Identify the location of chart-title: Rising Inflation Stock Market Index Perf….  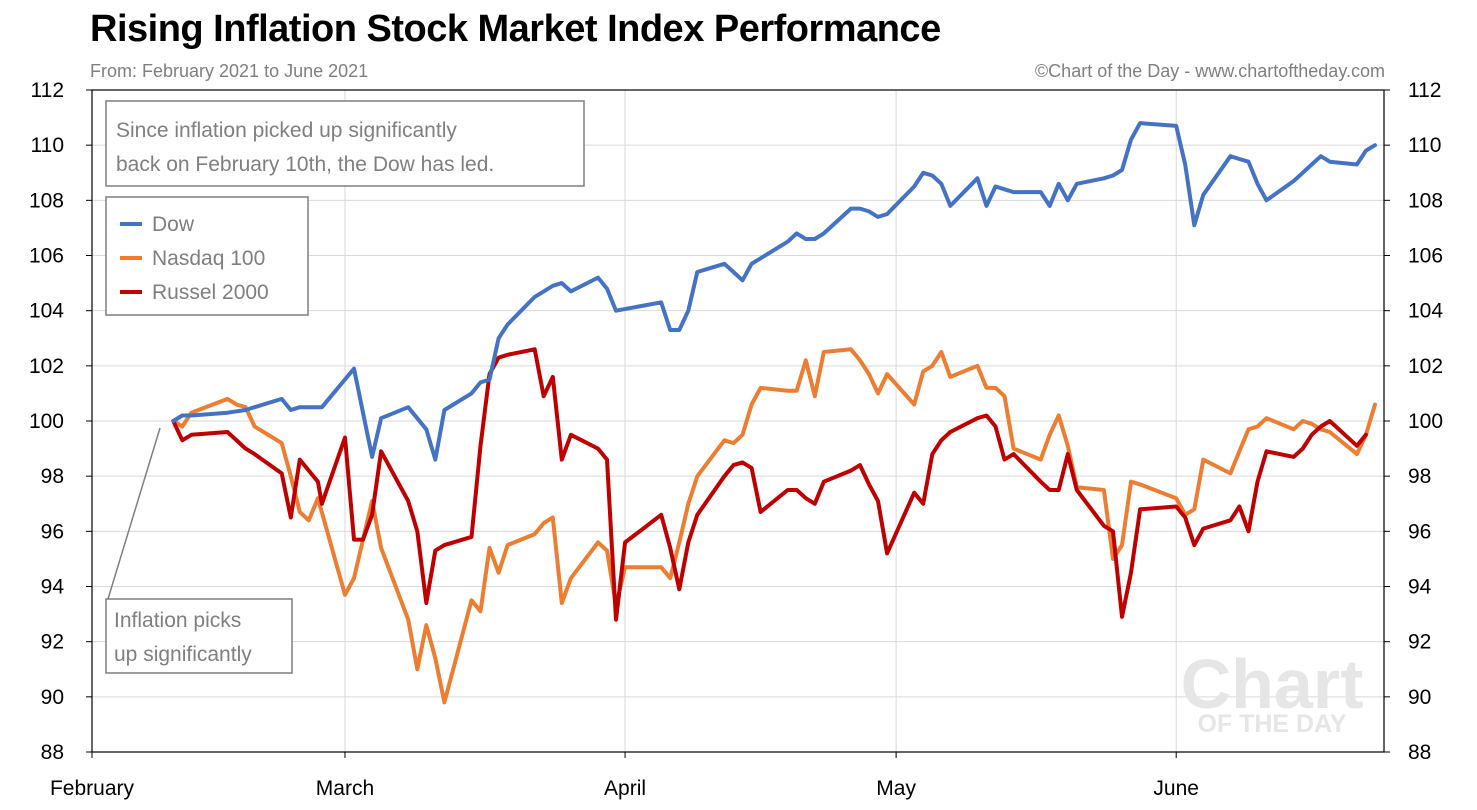
(515, 29).